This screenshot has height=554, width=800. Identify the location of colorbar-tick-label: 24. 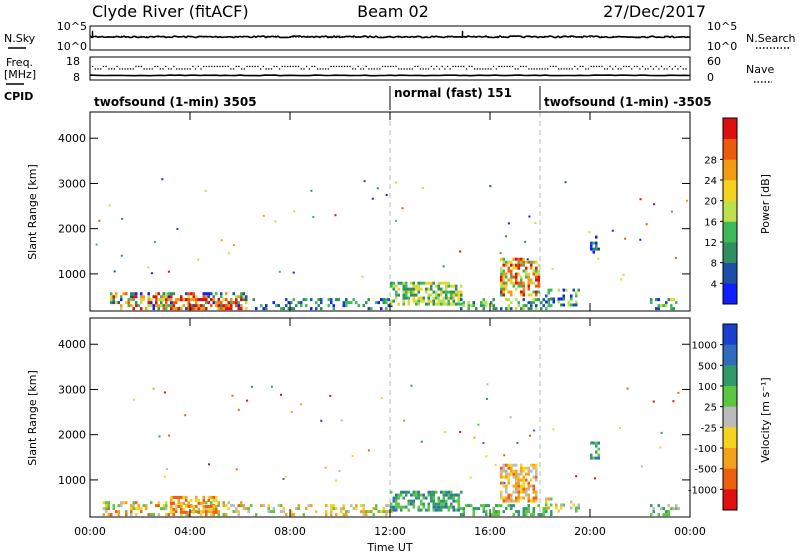
(710, 181).